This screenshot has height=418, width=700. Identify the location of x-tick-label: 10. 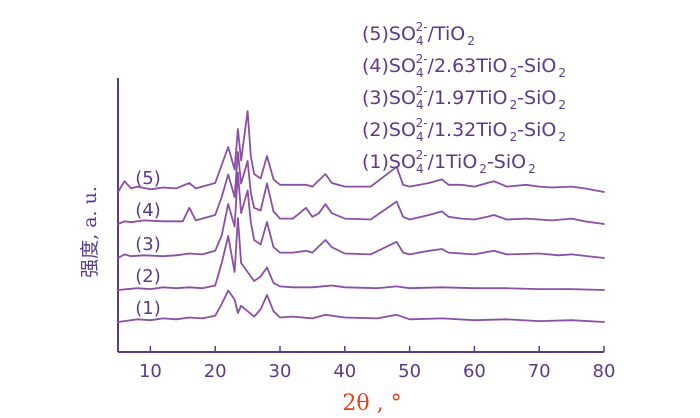
(150, 371).